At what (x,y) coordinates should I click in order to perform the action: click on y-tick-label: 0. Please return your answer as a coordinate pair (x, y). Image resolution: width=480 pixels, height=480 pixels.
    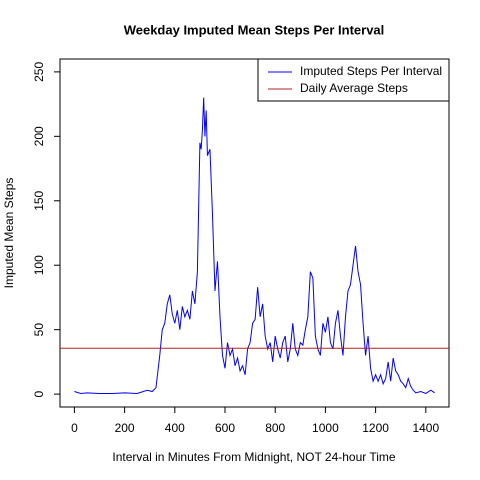
    Looking at the image, I should click on (39, 393).